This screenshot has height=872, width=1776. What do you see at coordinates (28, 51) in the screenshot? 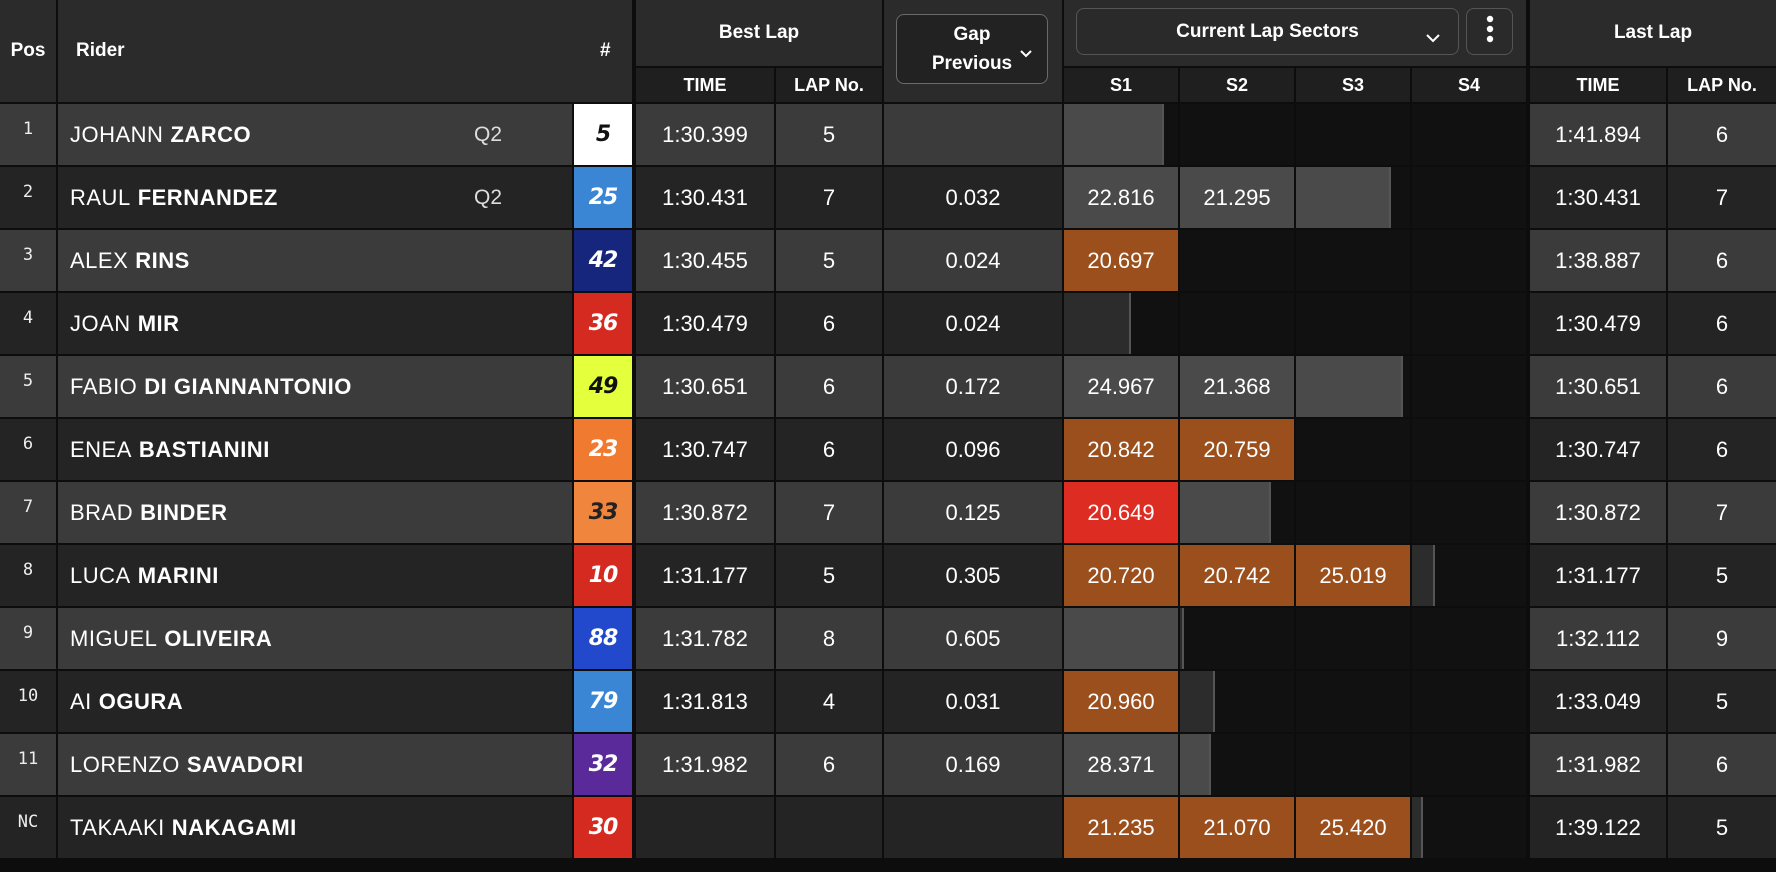
I see `header-pos: Pos` at bounding box center [28, 51].